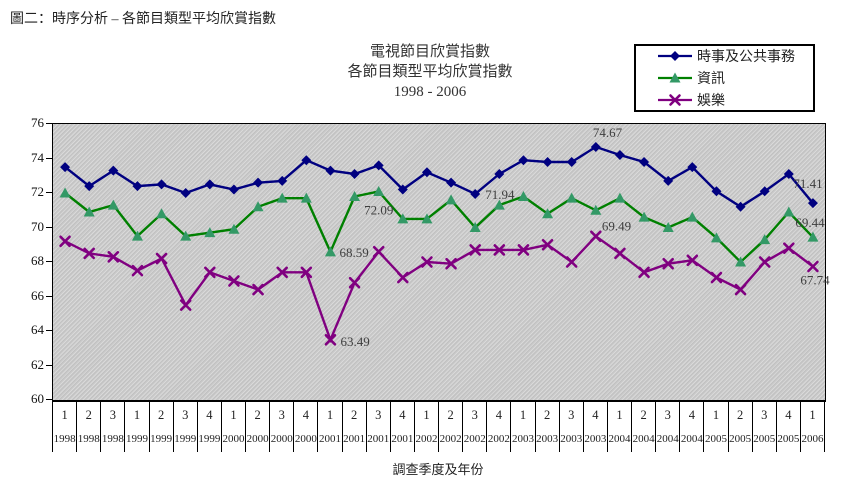  What do you see at coordinates (815, 279) in the screenshot?
I see `data-point-label: 67.74` at bounding box center [815, 279].